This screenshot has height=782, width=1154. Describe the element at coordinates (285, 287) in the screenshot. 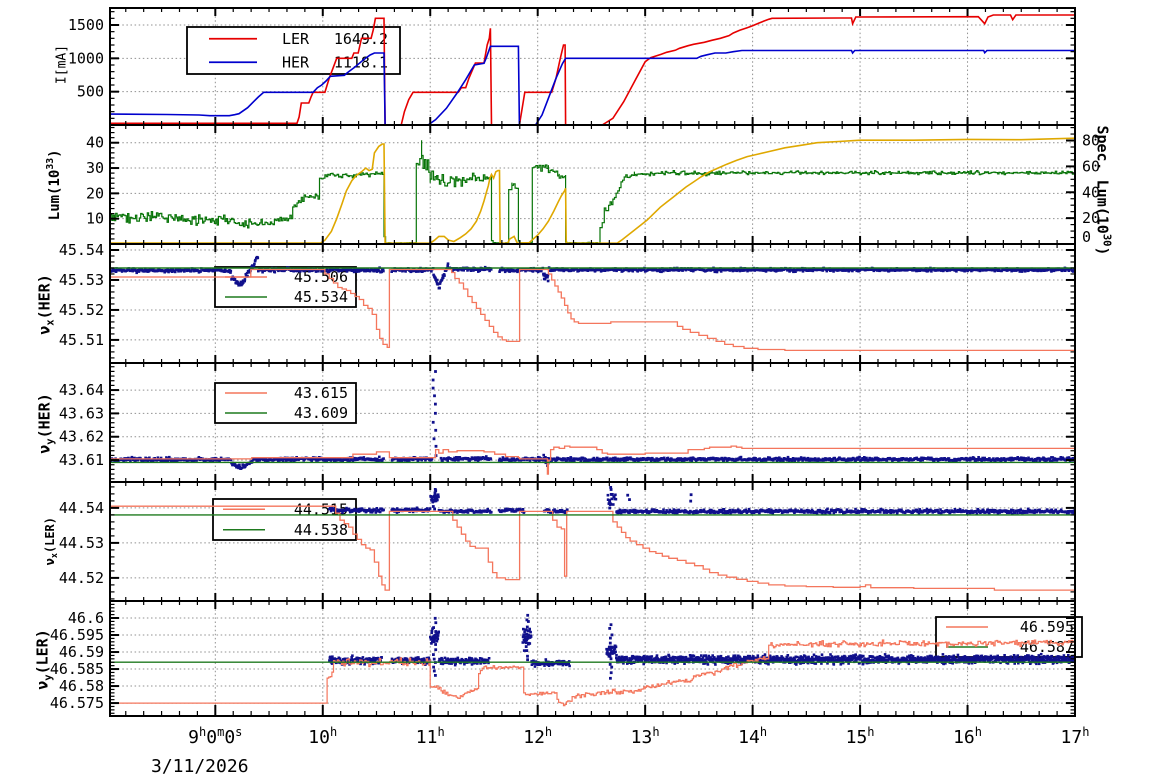

I see `legend-nux_her: 45.506 45.534` at that location.